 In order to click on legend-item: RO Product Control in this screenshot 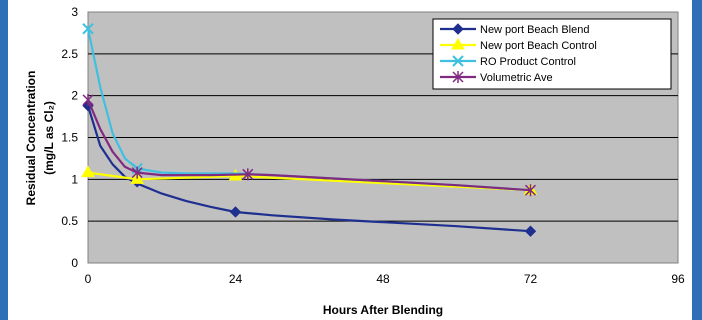, I will do `click(508, 61)`.